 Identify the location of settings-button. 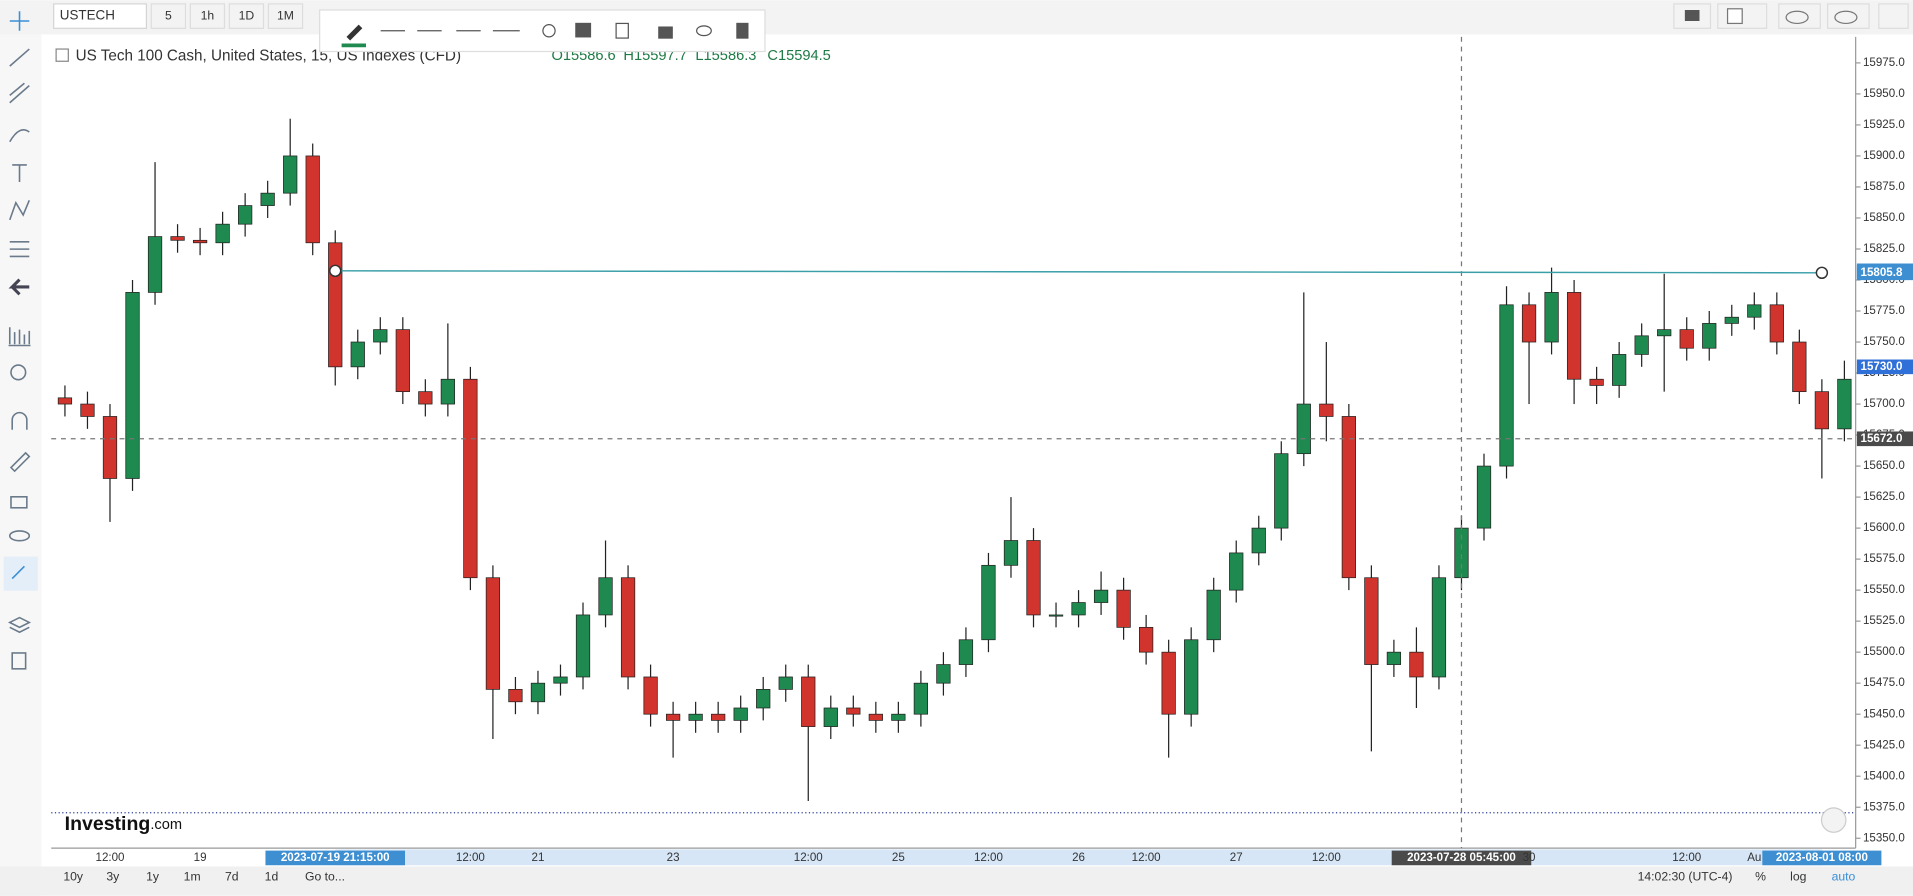
(549, 31).